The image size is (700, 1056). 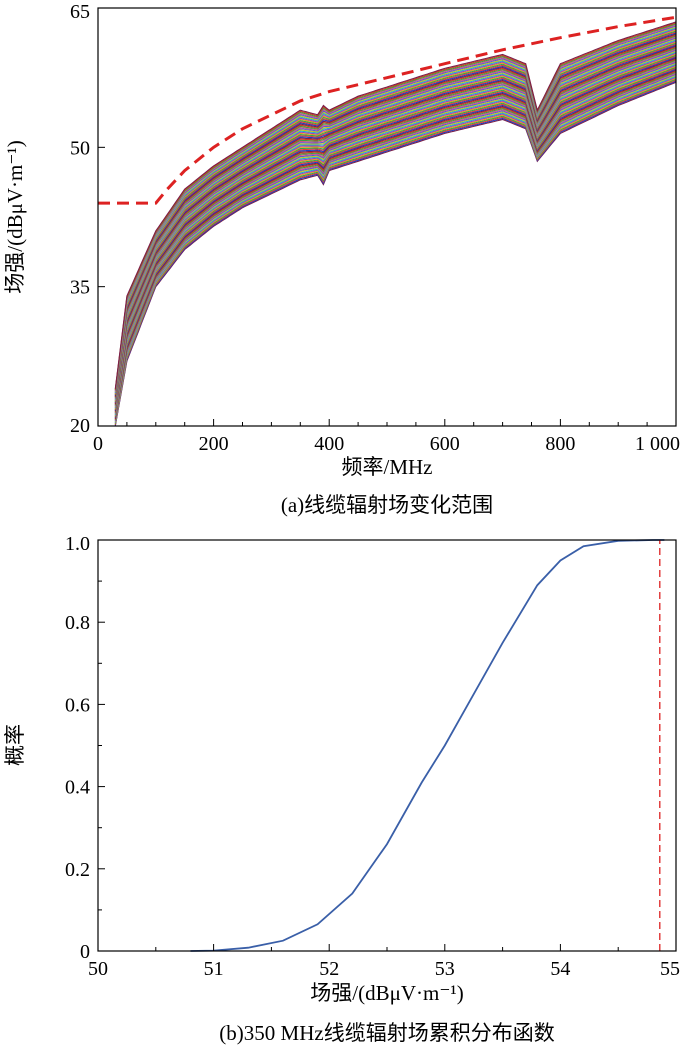 I want to click on chart-a-xlabel: 频率/MHz, so click(x=387, y=467).